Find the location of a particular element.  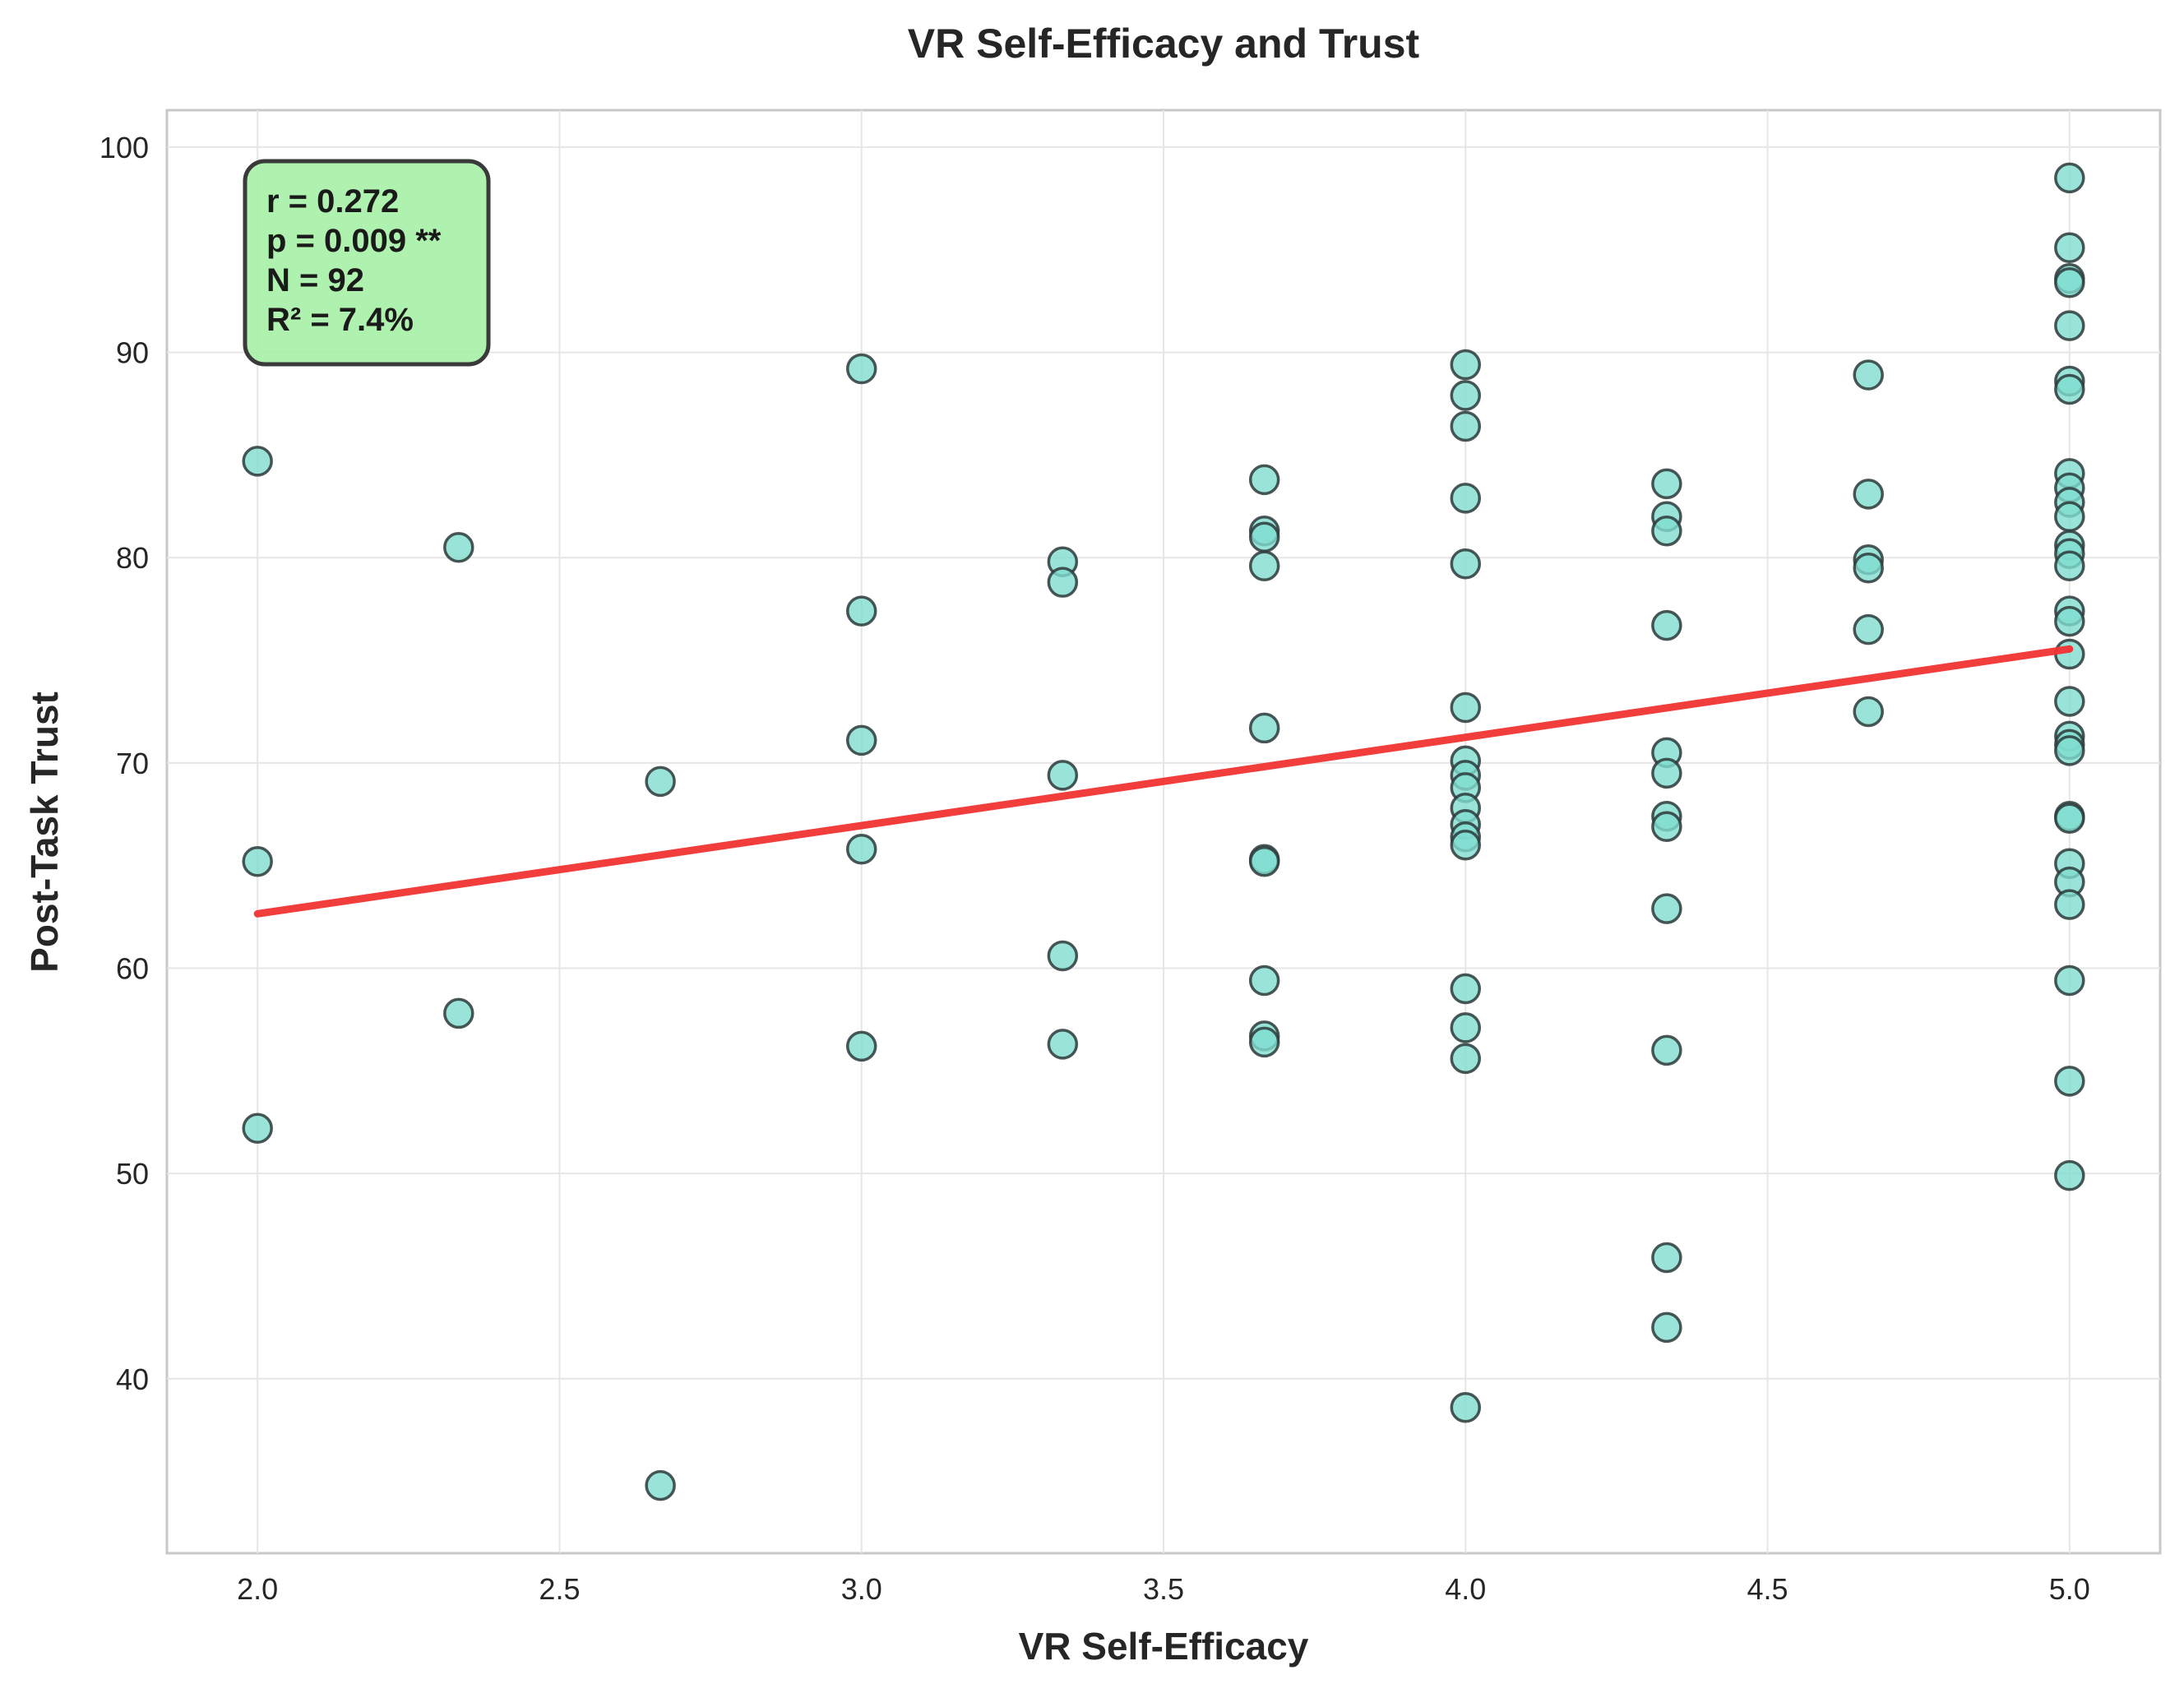

y-axis-label: Post-Task Trust is located at coordinates (44, 832).